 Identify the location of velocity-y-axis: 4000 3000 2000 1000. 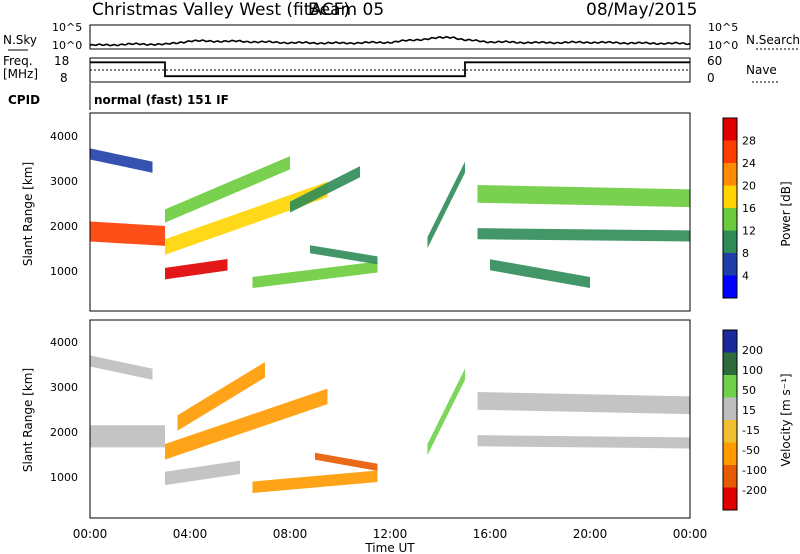
(64, 410).